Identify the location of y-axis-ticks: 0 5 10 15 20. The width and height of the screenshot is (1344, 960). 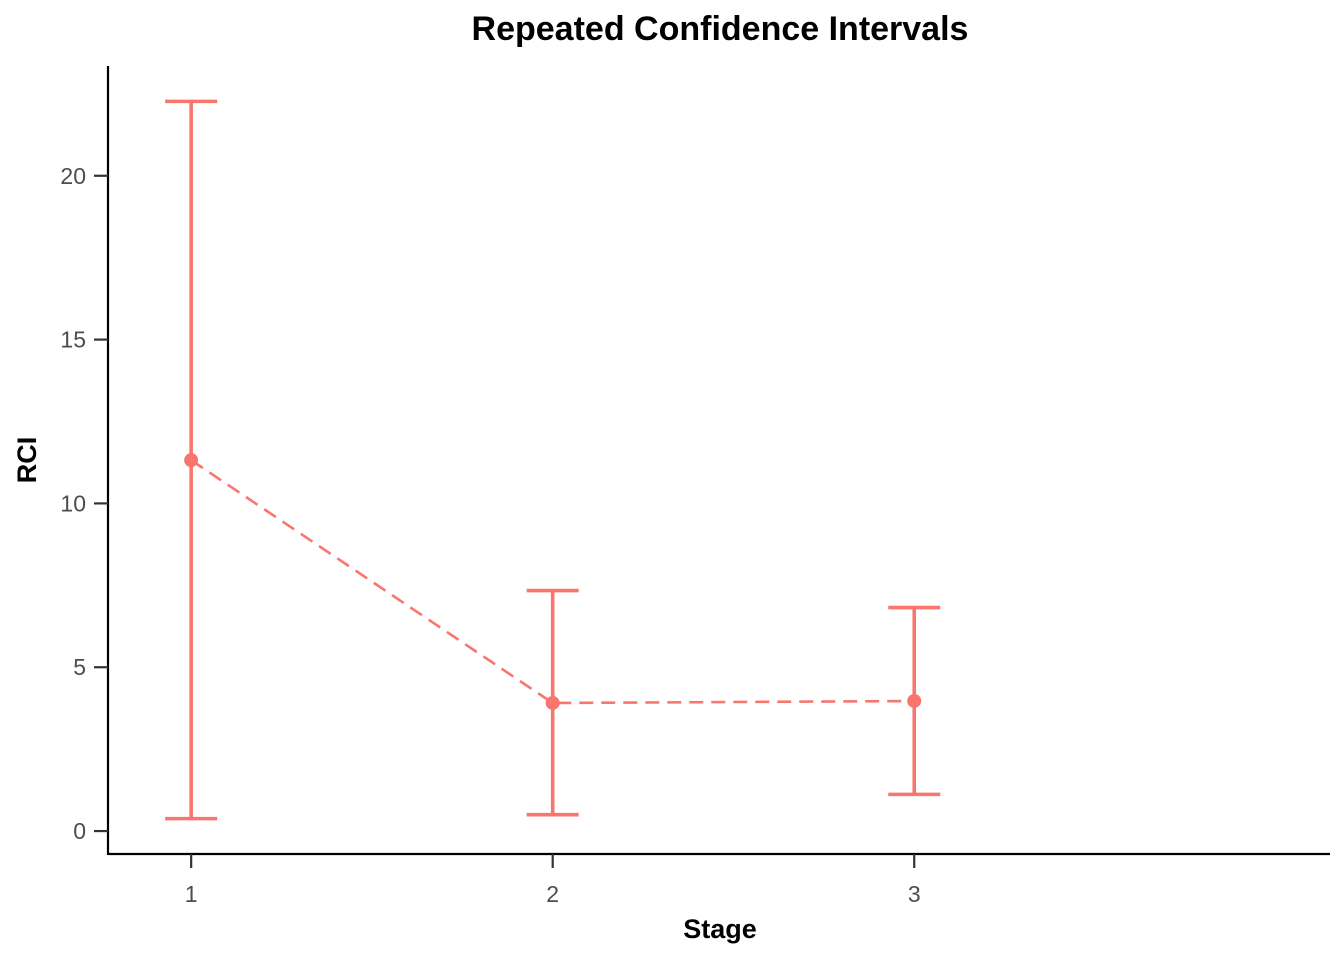
(84, 503).